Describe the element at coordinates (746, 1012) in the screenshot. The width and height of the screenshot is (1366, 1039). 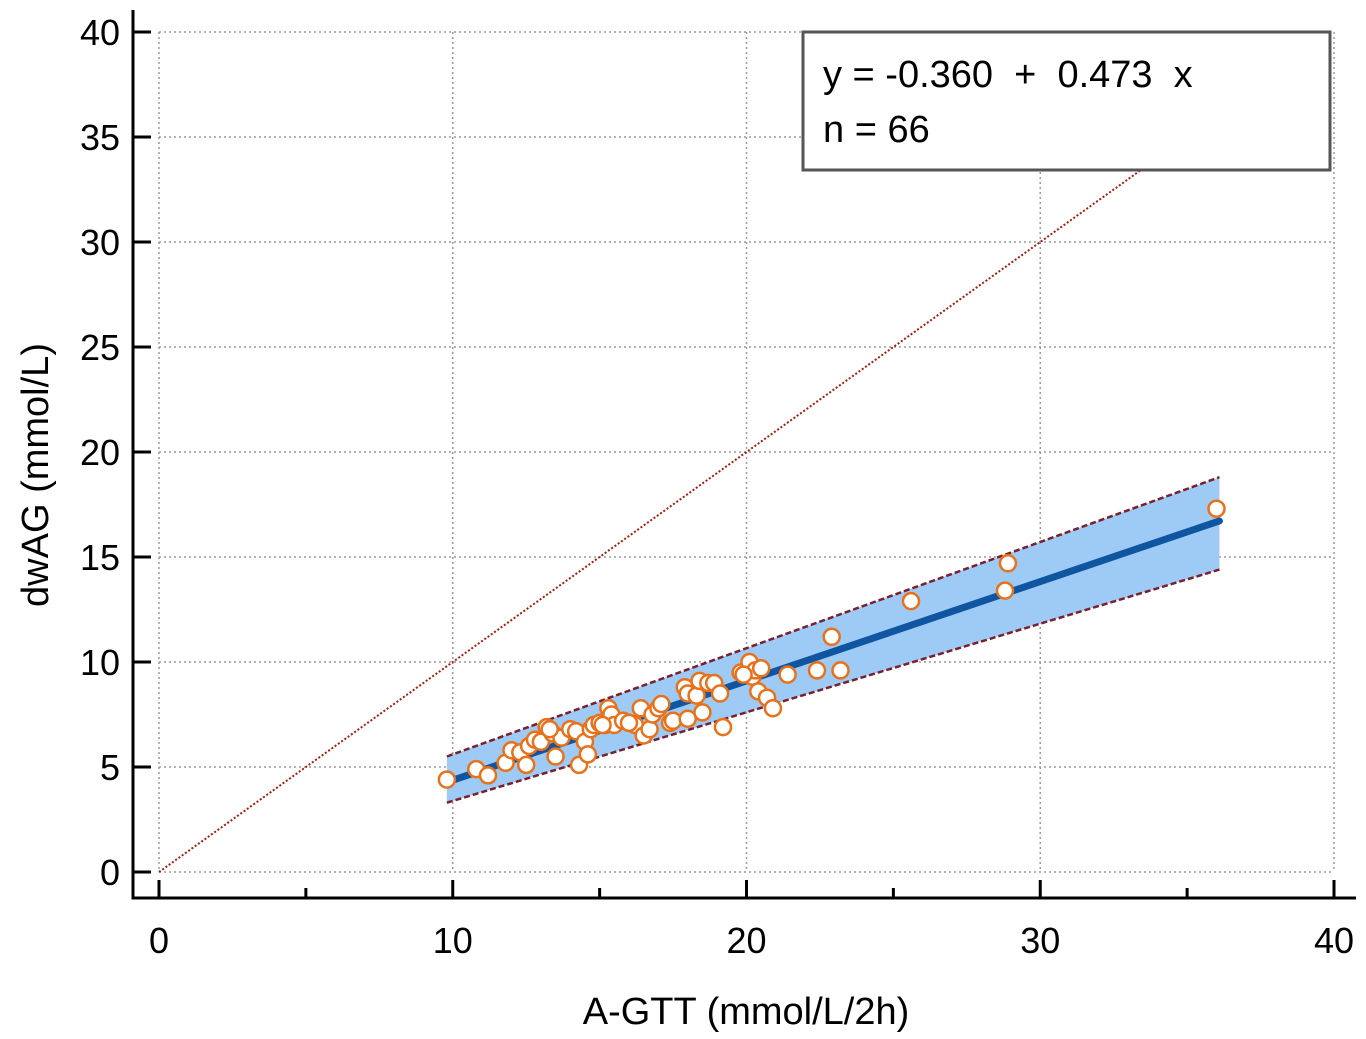
I see `x-axis-title: A-GTT (mmol/L/2h)` at that location.